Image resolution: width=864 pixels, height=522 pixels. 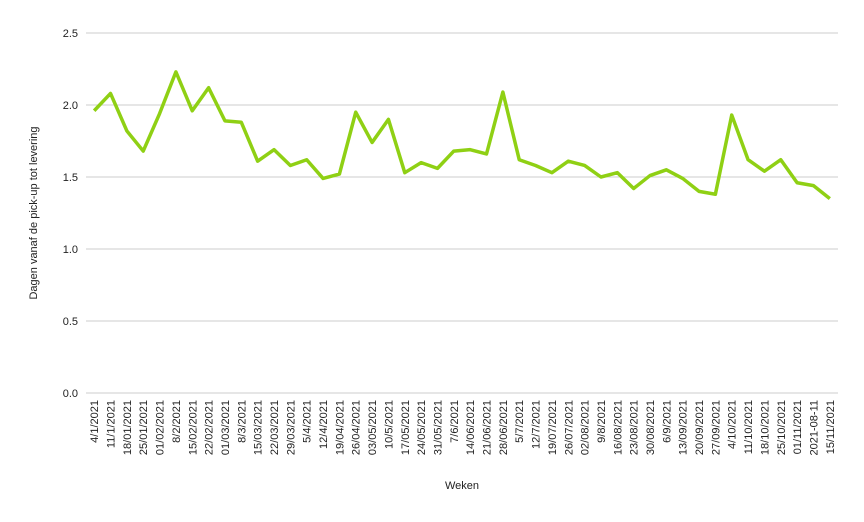 What do you see at coordinates (462, 486) in the screenshot?
I see `x-axis-title: Weken` at bounding box center [462, 486].